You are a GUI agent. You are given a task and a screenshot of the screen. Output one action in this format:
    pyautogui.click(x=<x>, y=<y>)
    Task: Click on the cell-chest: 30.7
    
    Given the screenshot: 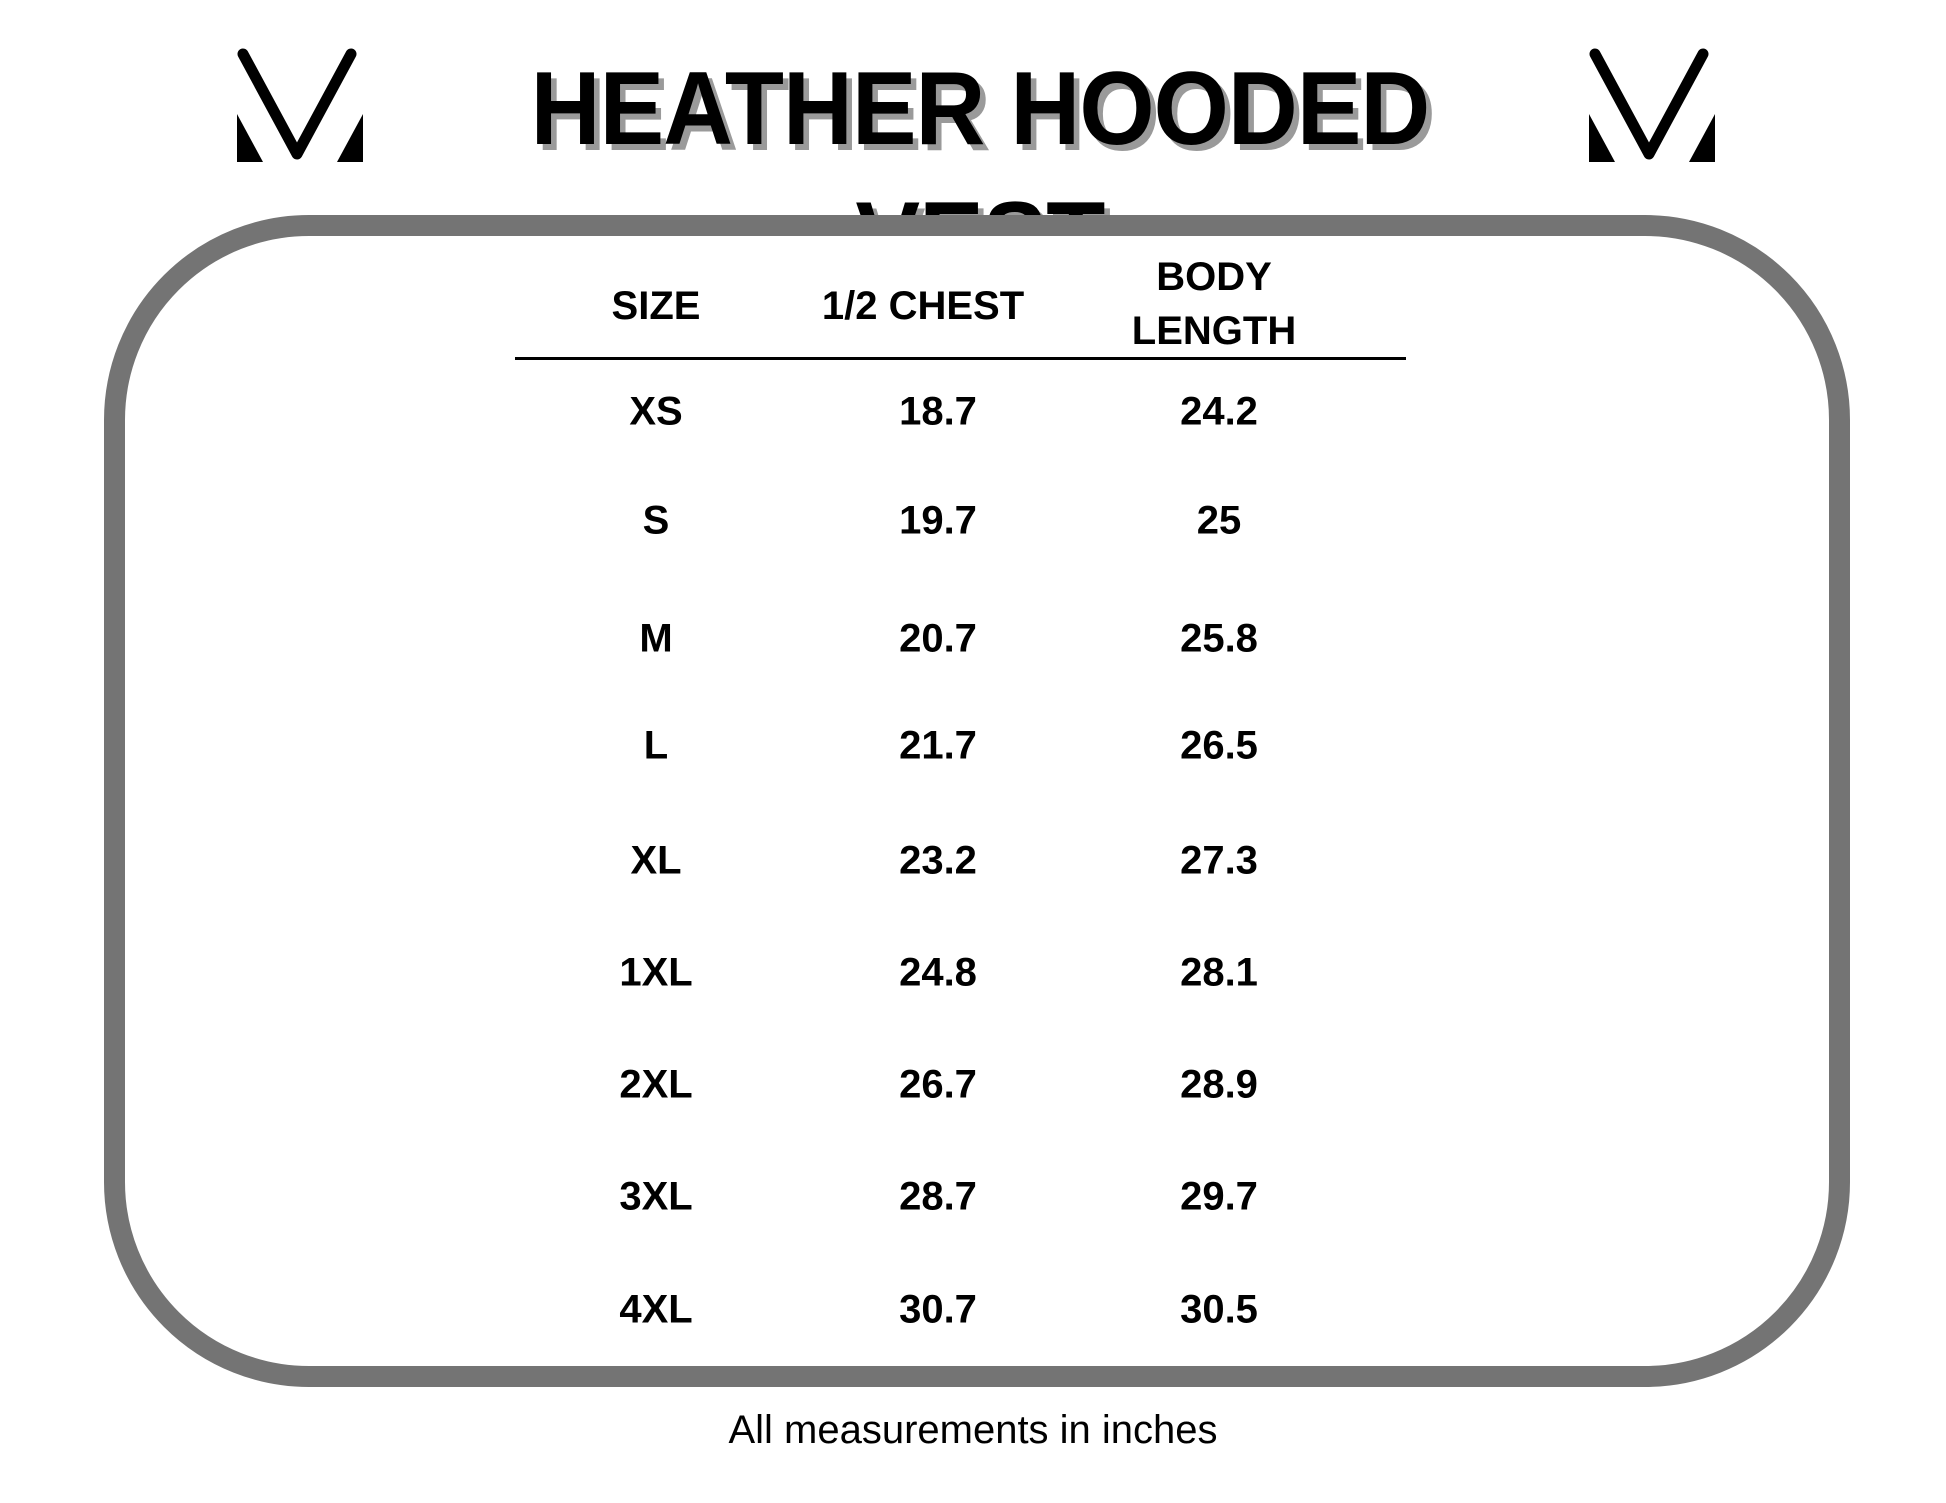 What is the action you would take?
    pyautogui.click(x=938, y=1309)
    